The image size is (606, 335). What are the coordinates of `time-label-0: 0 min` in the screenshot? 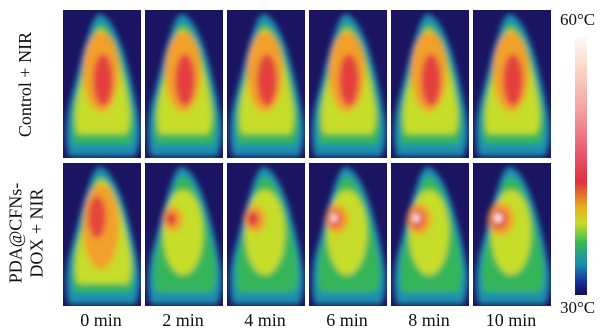 It's located at (101, 320).